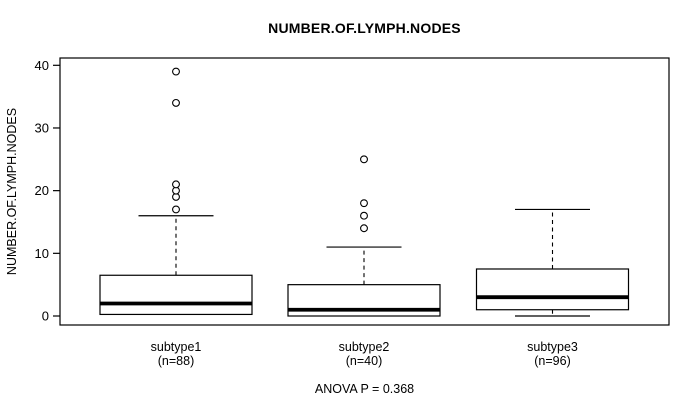 The height and width of the screenshot is (400, 700). What do you see at coordinates (364, 347) in the screenshot?
I see `group-label: subtype2` at bounding box center [364, 347].